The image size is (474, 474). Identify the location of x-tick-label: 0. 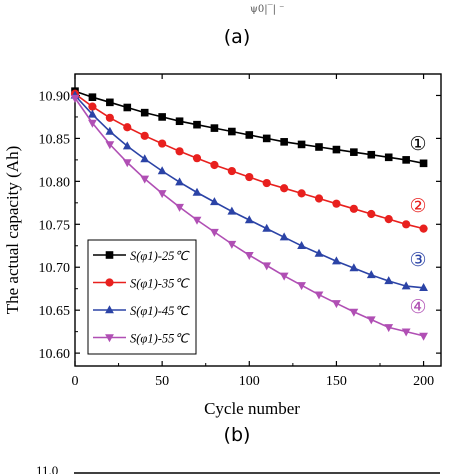
(75, 381).